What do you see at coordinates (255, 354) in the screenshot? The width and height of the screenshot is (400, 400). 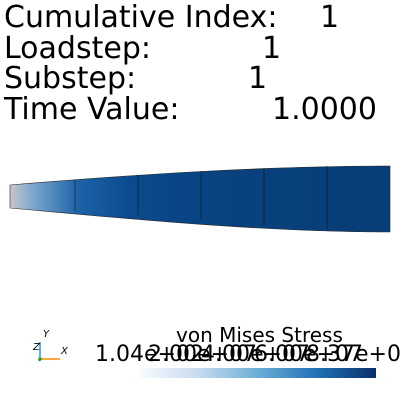 I see `scalar-bar-tick-label: 4.00e+07` at bounding box center [255, 354].